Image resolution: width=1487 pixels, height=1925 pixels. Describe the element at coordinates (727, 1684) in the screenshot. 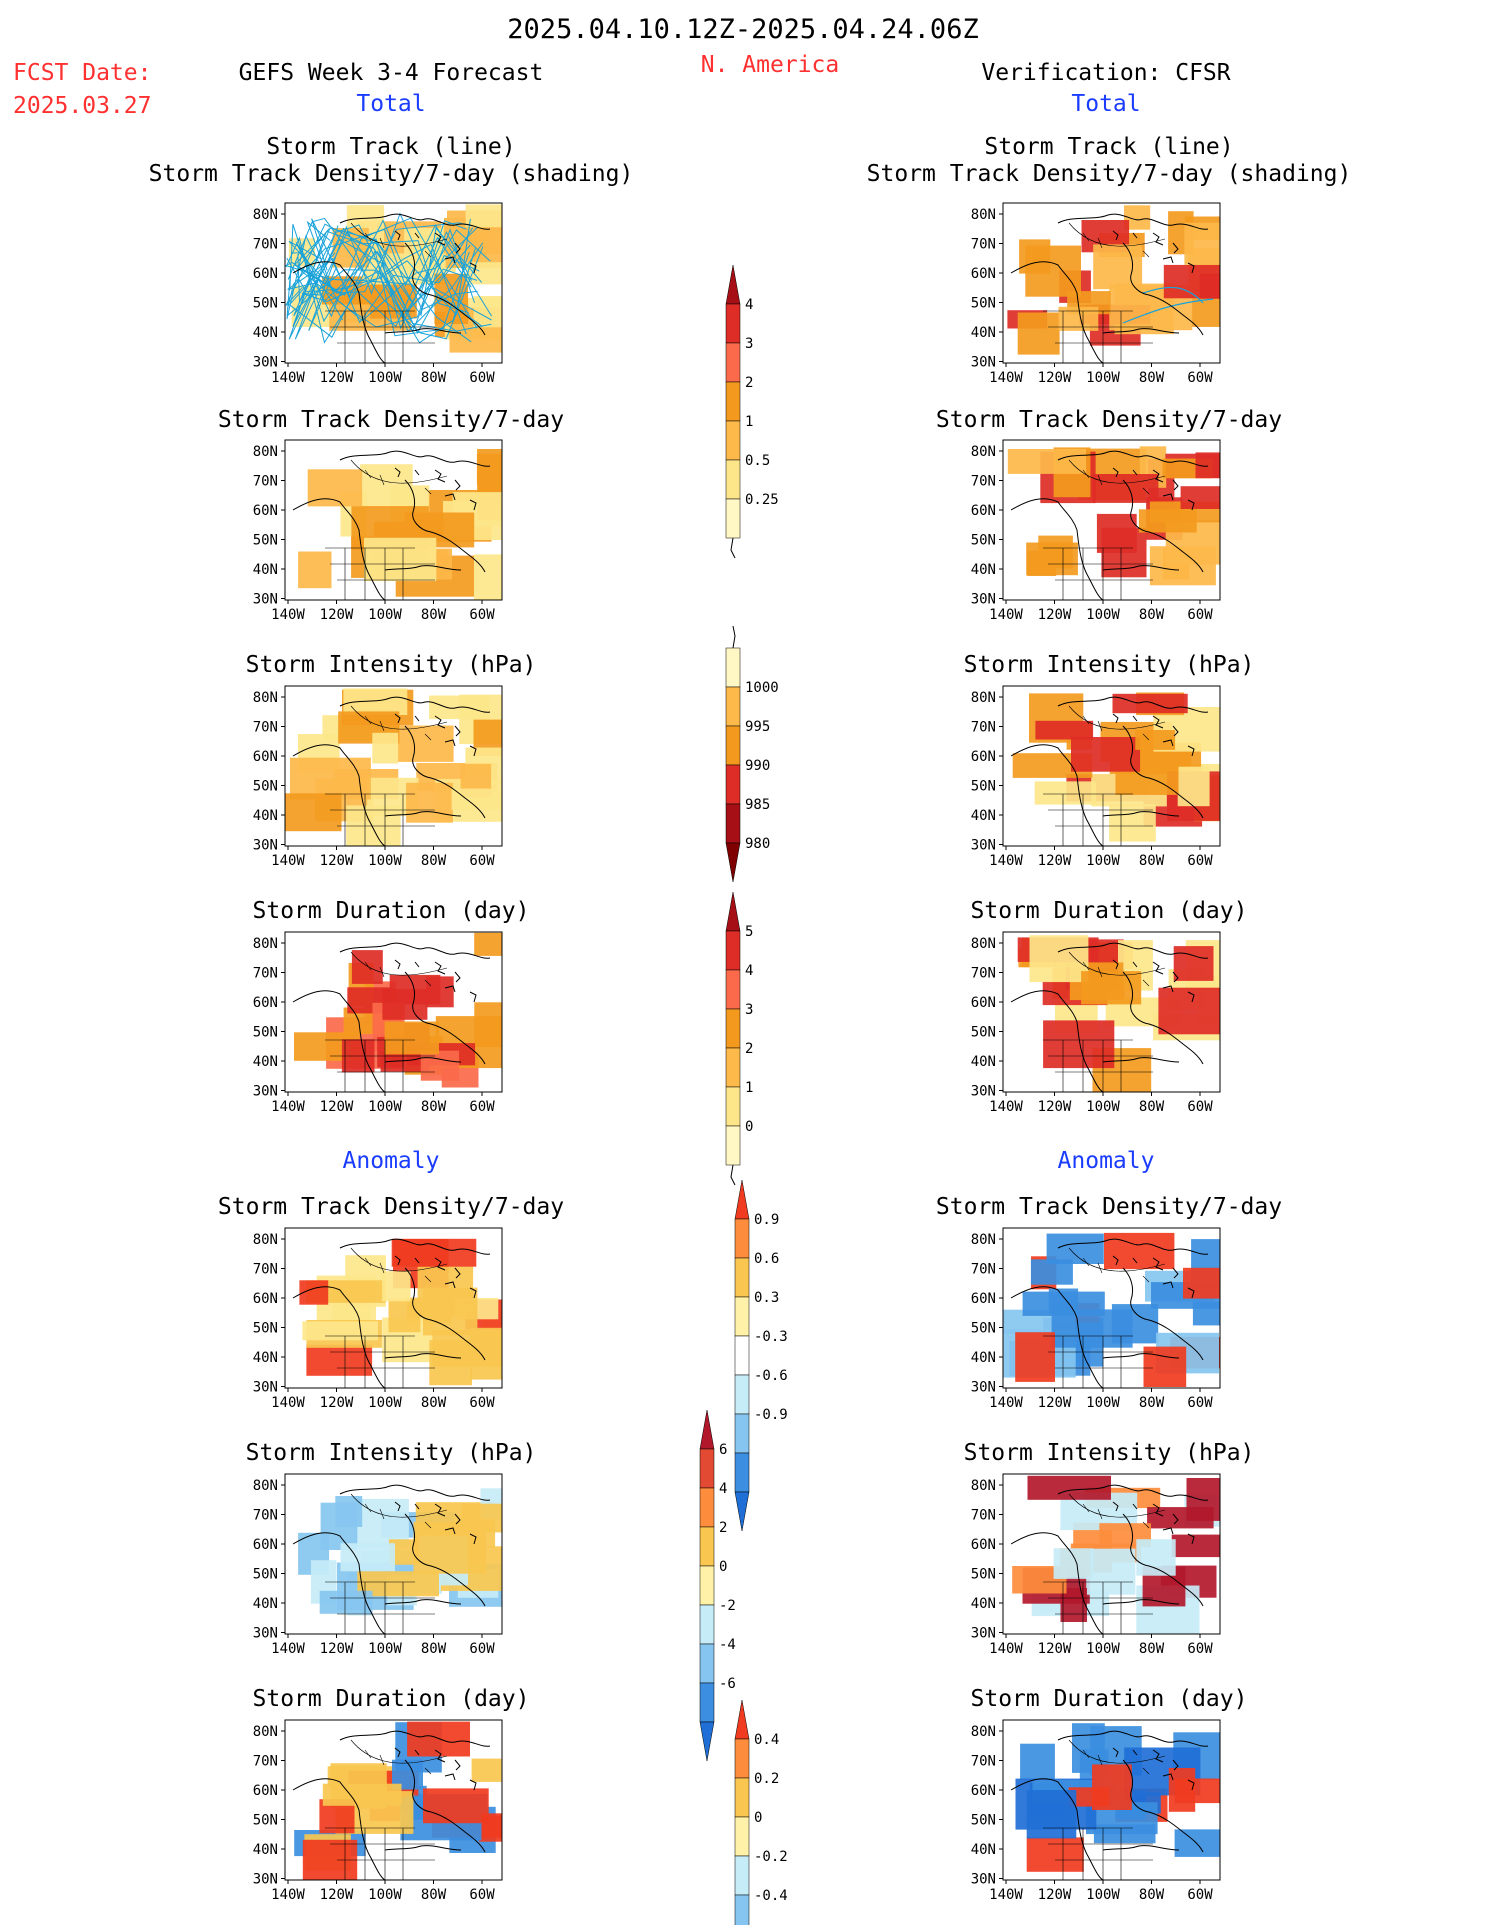

I see `colorbar-label: -6` at that location.